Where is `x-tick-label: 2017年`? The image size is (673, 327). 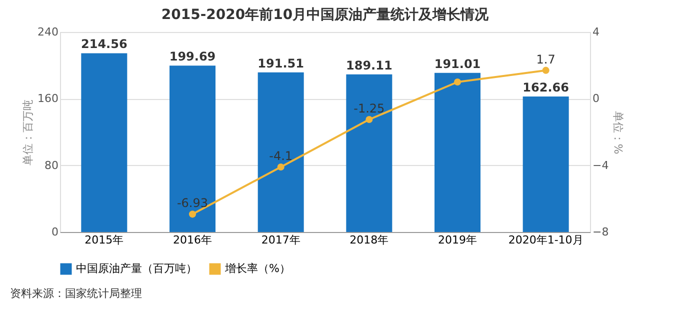
x-tick-label: 2017年 is located at coordinates (280, 240).